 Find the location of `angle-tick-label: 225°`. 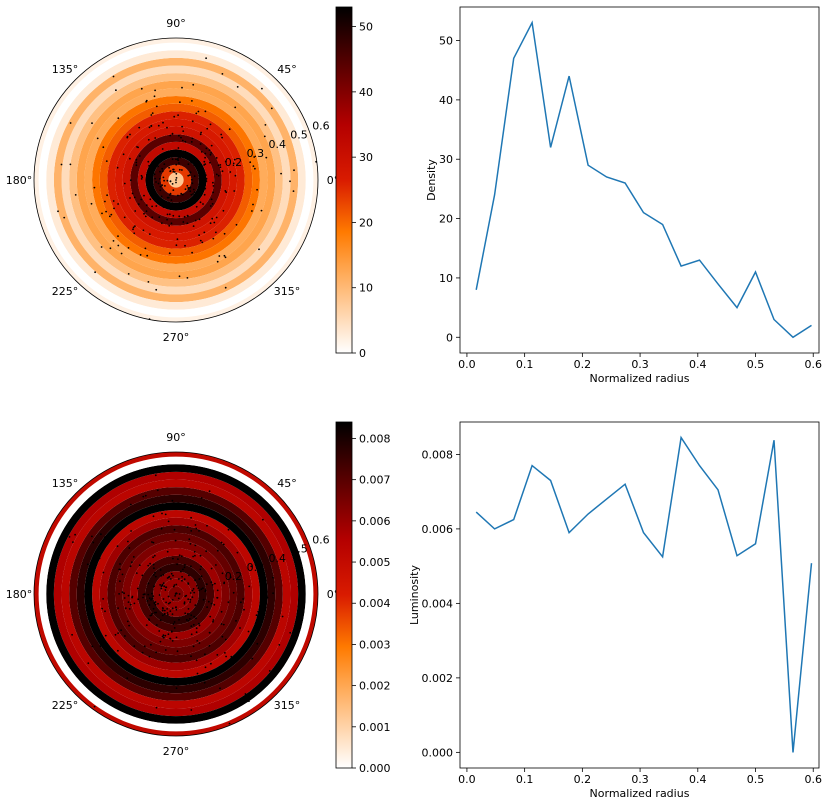

angle-tick-label: 225° is located at coordinates (65, 705).